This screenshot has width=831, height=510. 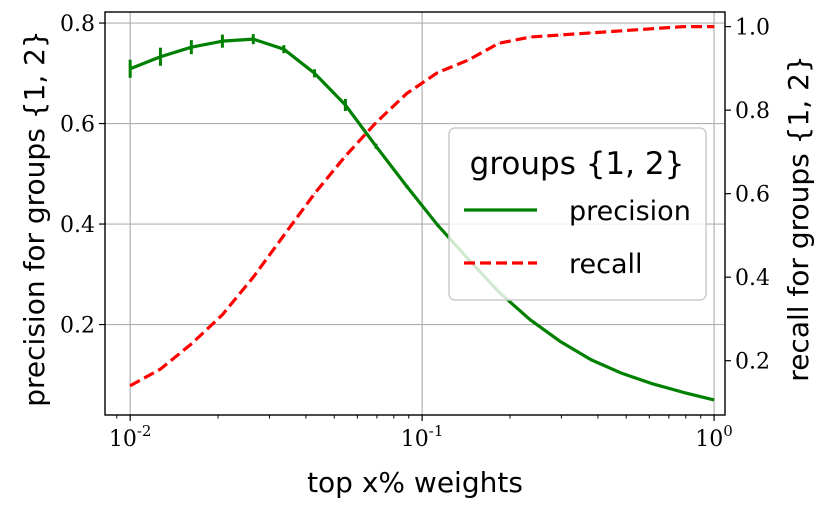 What do you see at coordinates (606, 264) in the screenshot?
I see `legend-label-recall: recall` at bounding box center [606, 264].